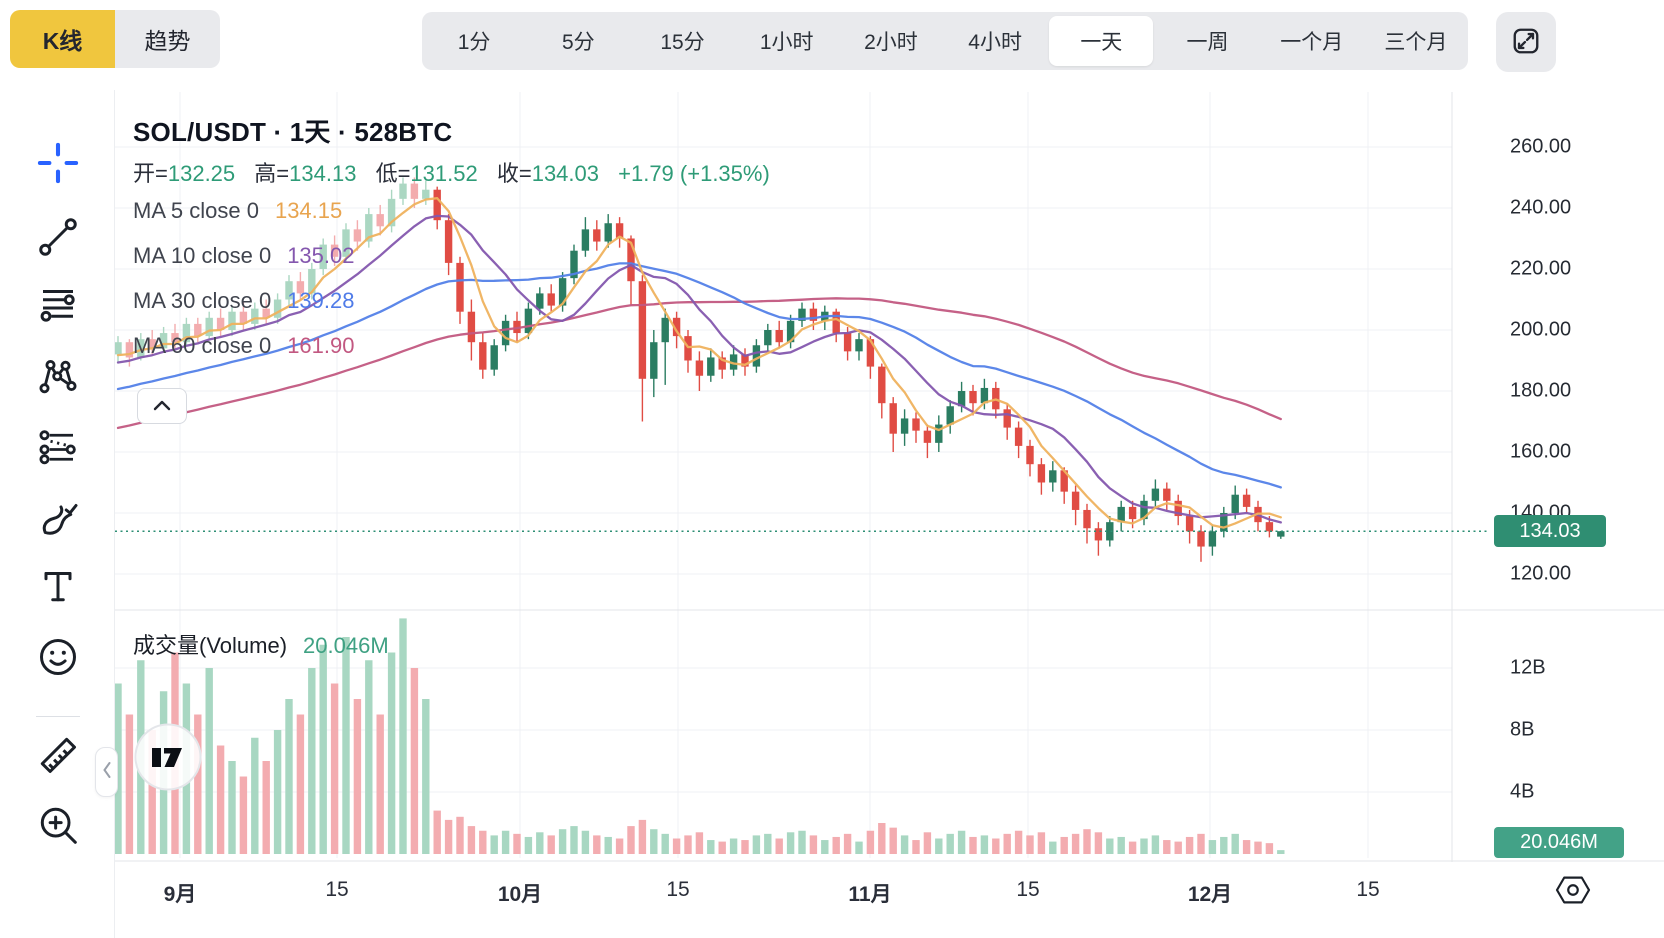 The width and height of the screenshot is (1664, 938). Describe the element at coordinates (444, 173) in the screenshot. I see `low-value: 131.52` at that location.